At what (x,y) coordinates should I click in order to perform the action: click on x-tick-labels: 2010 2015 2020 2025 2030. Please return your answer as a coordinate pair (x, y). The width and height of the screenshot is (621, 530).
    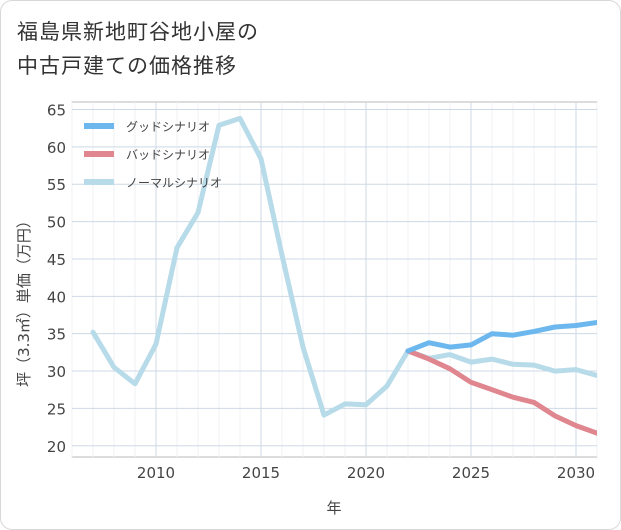
    Looking at the image, I should click on (366, 473).